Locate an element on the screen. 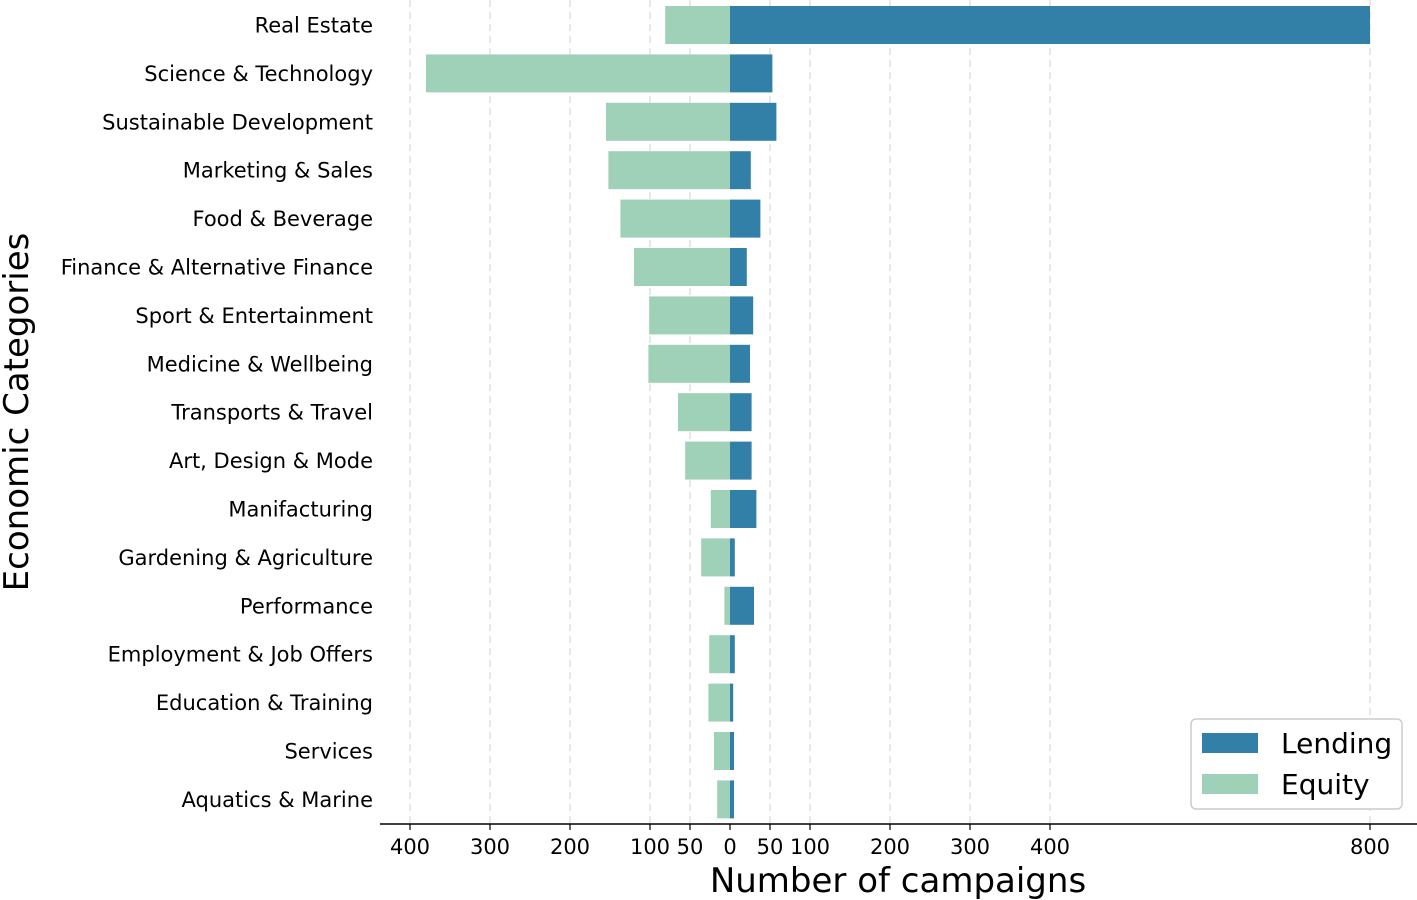  x-axis-title: Number of campaigns is located at coordinates (898, 880).